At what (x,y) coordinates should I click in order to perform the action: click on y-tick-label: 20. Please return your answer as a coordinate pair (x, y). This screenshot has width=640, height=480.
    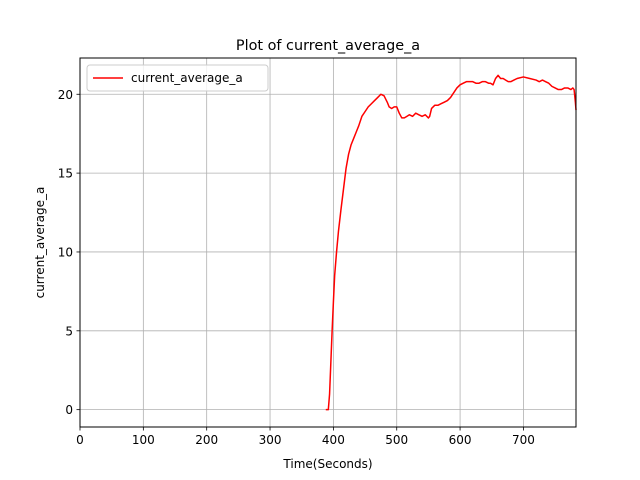
    Looking at the image, I should click on (65, 95).